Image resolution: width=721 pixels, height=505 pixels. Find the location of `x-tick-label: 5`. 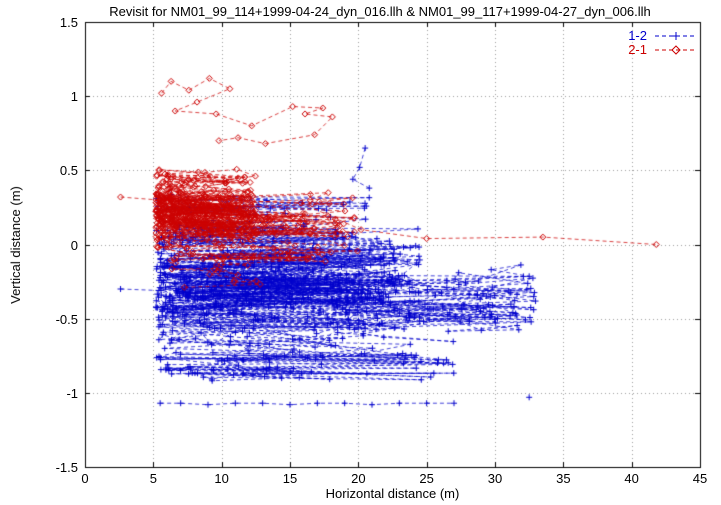

x-tick-label: 5 is located at coordinates (153, 478).